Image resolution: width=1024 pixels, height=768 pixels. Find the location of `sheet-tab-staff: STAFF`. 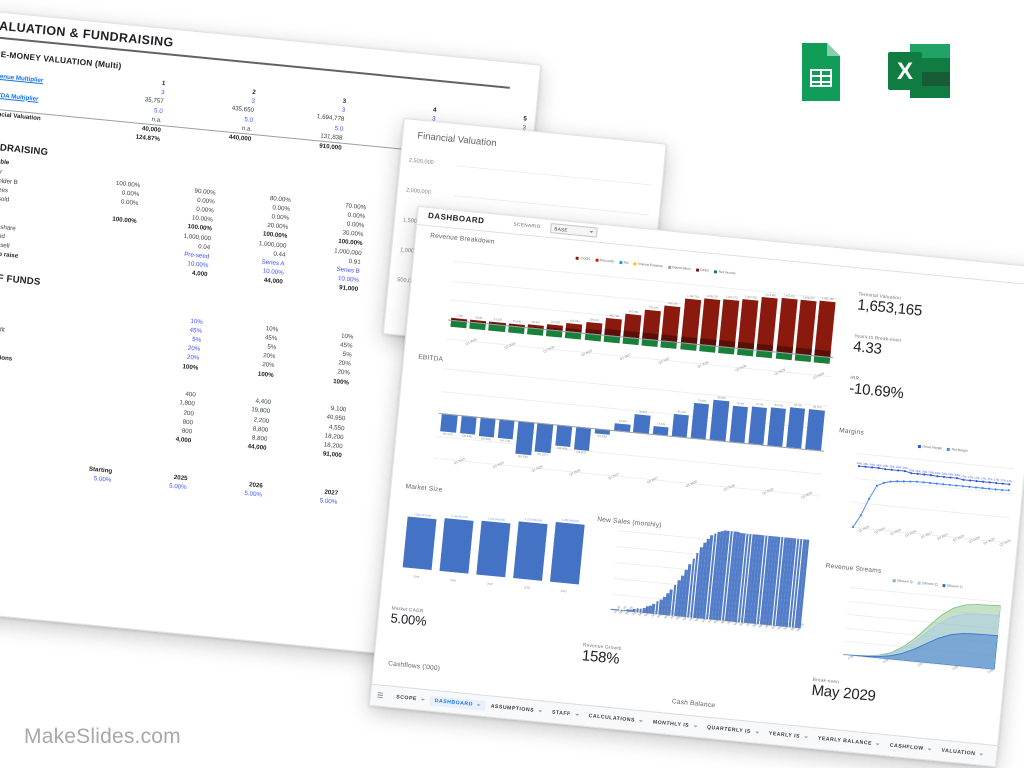

sheet-tab-staff: STAFF is located at coordinates (565, 714).